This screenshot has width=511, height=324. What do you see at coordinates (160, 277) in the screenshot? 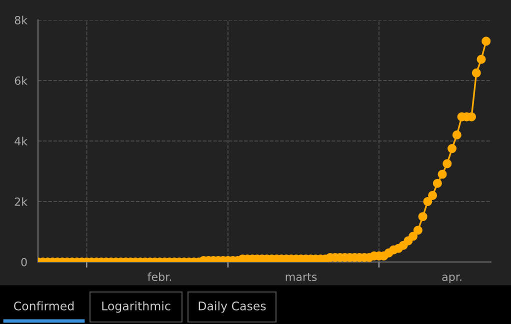
I see `x-tick-label: febr.` at bounding box center [160, 277].